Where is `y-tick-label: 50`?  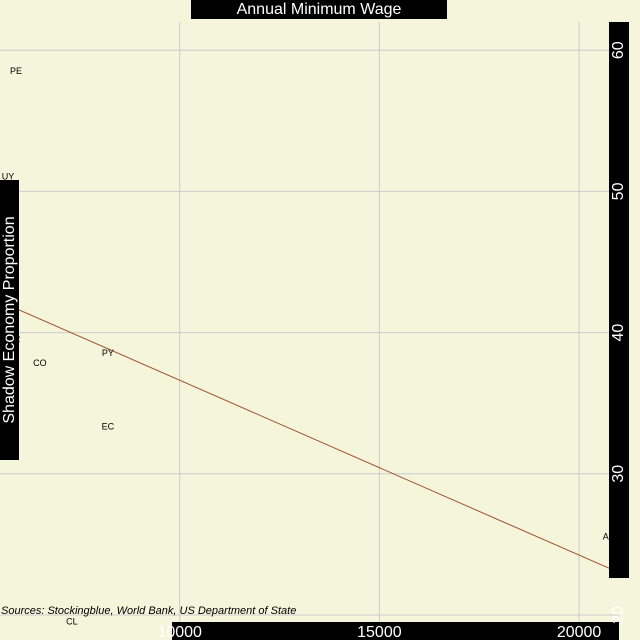 y-tick-label: 50 is located at coordinates (618, 191).